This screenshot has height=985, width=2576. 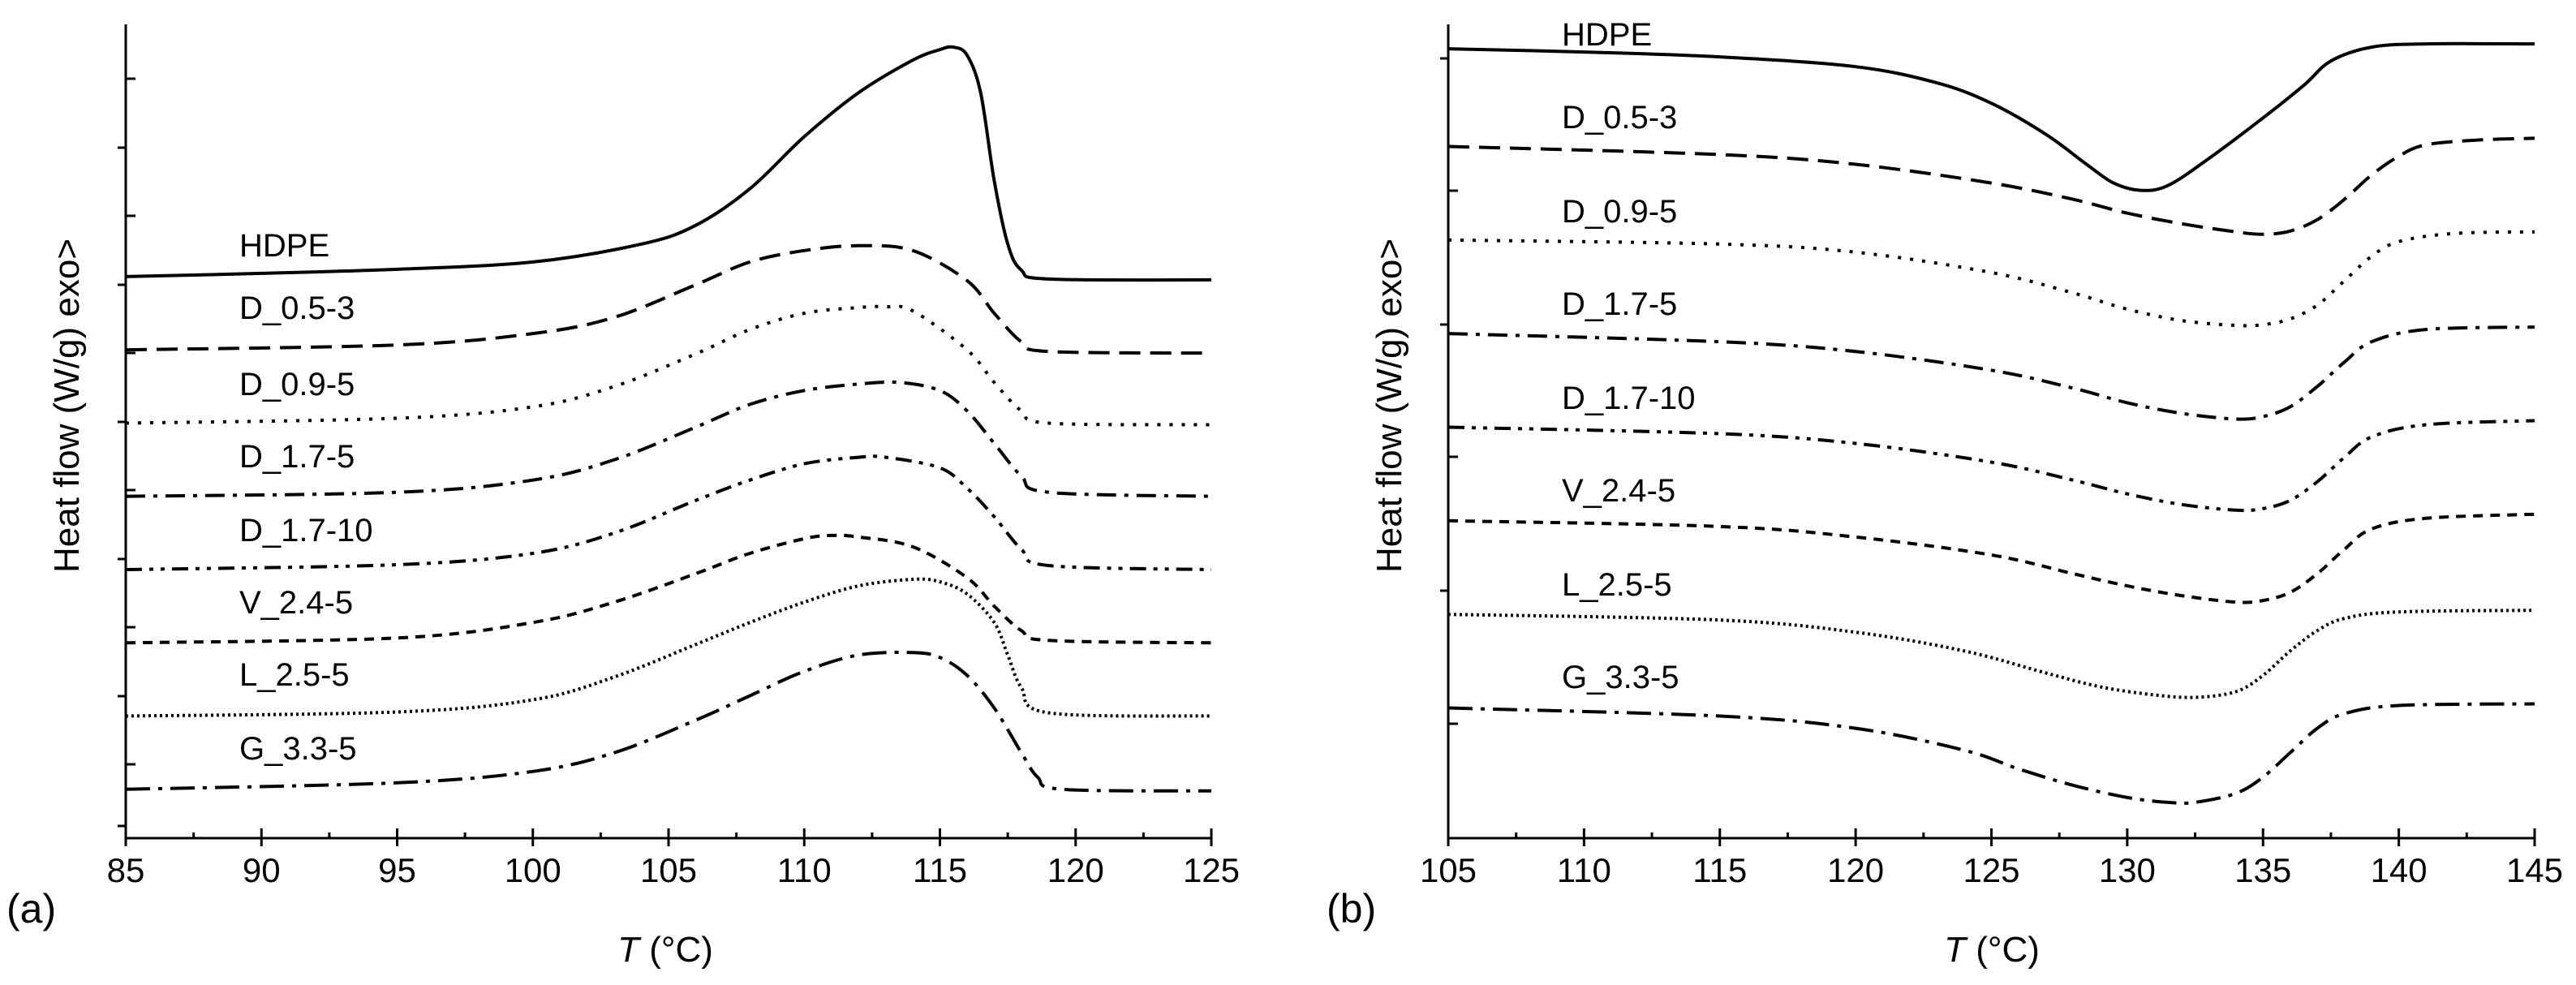 I want to click on x-tick-label: 130, so click(x=2127, y=870).